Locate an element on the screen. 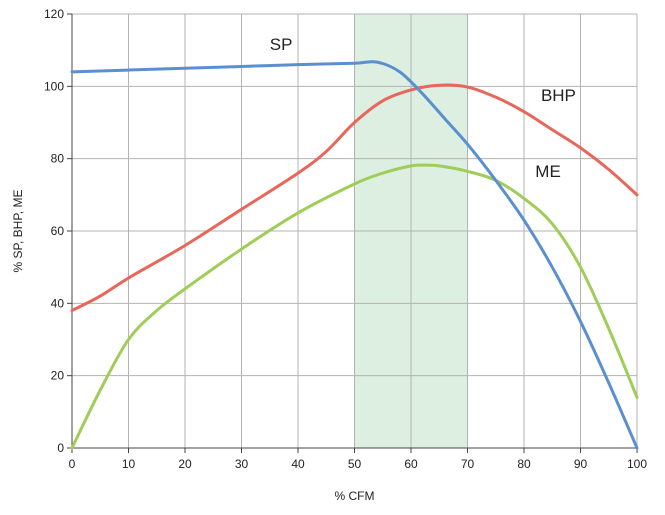  y-axis-title: % SP, BHP, ME is located at coordinates (18, 231).